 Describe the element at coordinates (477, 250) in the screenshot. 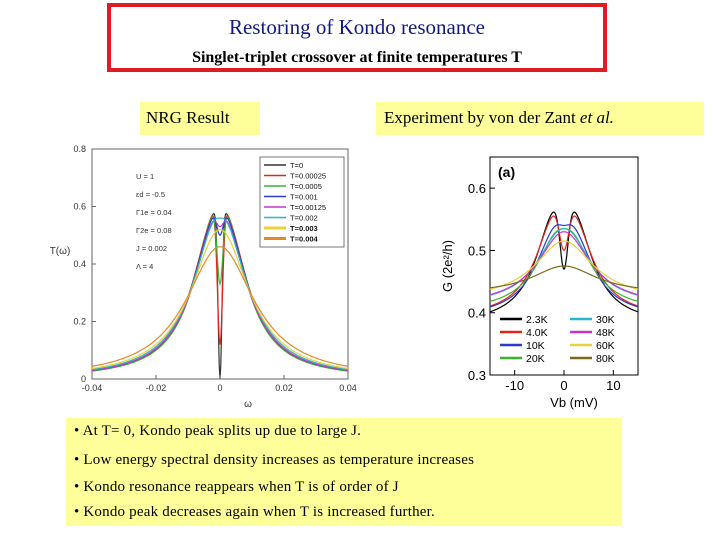

I see `exp-ytick-2: 0.5` at that location.